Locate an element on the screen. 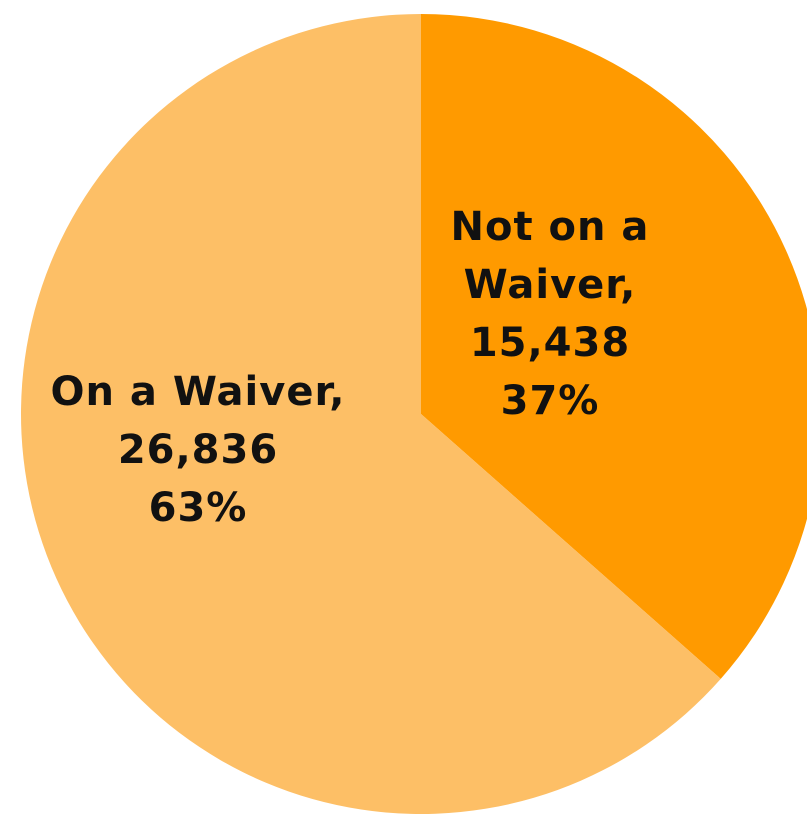  pie-label-line: 26,836 is located at coordinates (198, 450).